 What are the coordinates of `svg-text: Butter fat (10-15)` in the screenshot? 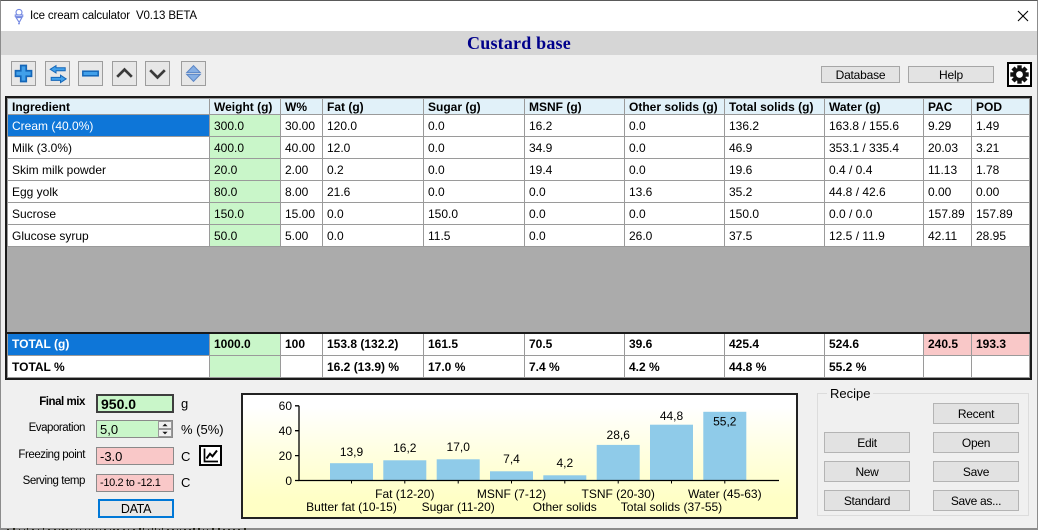 It's located at (351, 507).